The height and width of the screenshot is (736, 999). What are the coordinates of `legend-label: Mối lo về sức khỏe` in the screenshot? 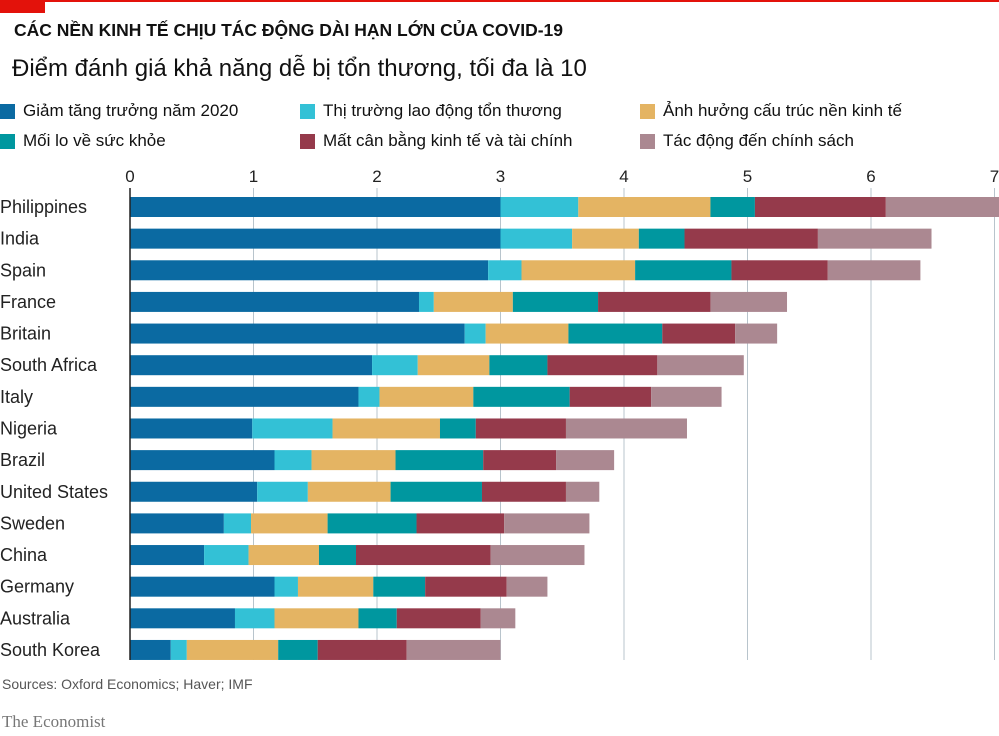 It's located at (94, 140).